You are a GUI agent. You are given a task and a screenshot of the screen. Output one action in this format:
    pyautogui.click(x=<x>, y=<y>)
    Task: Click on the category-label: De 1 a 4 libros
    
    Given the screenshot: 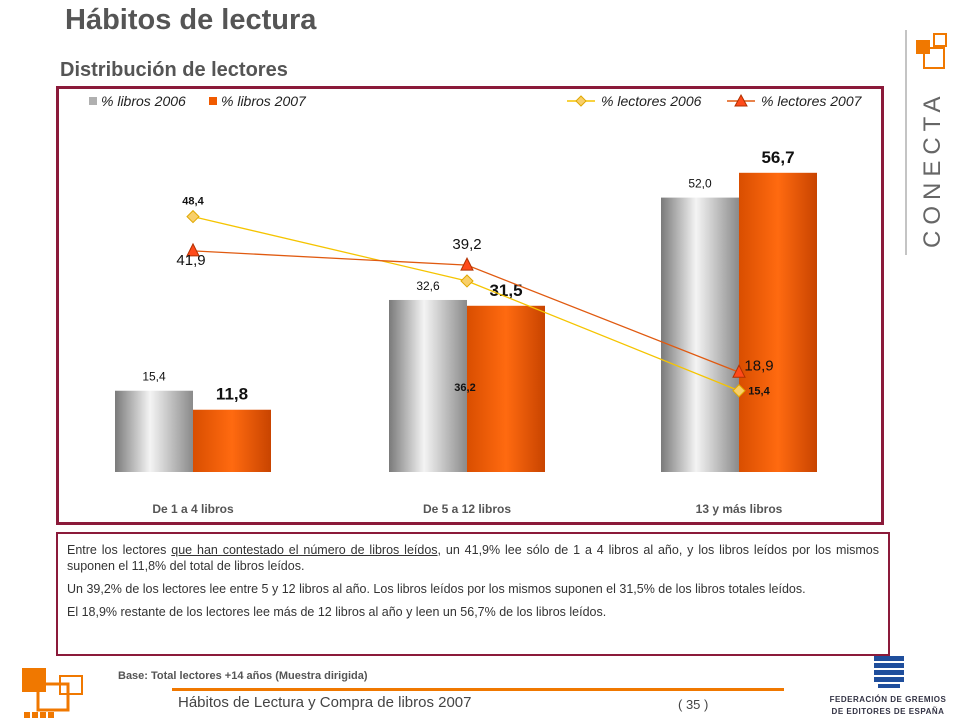 What is the action you would take?
    pyautogui.click(x=193, y=509)
    